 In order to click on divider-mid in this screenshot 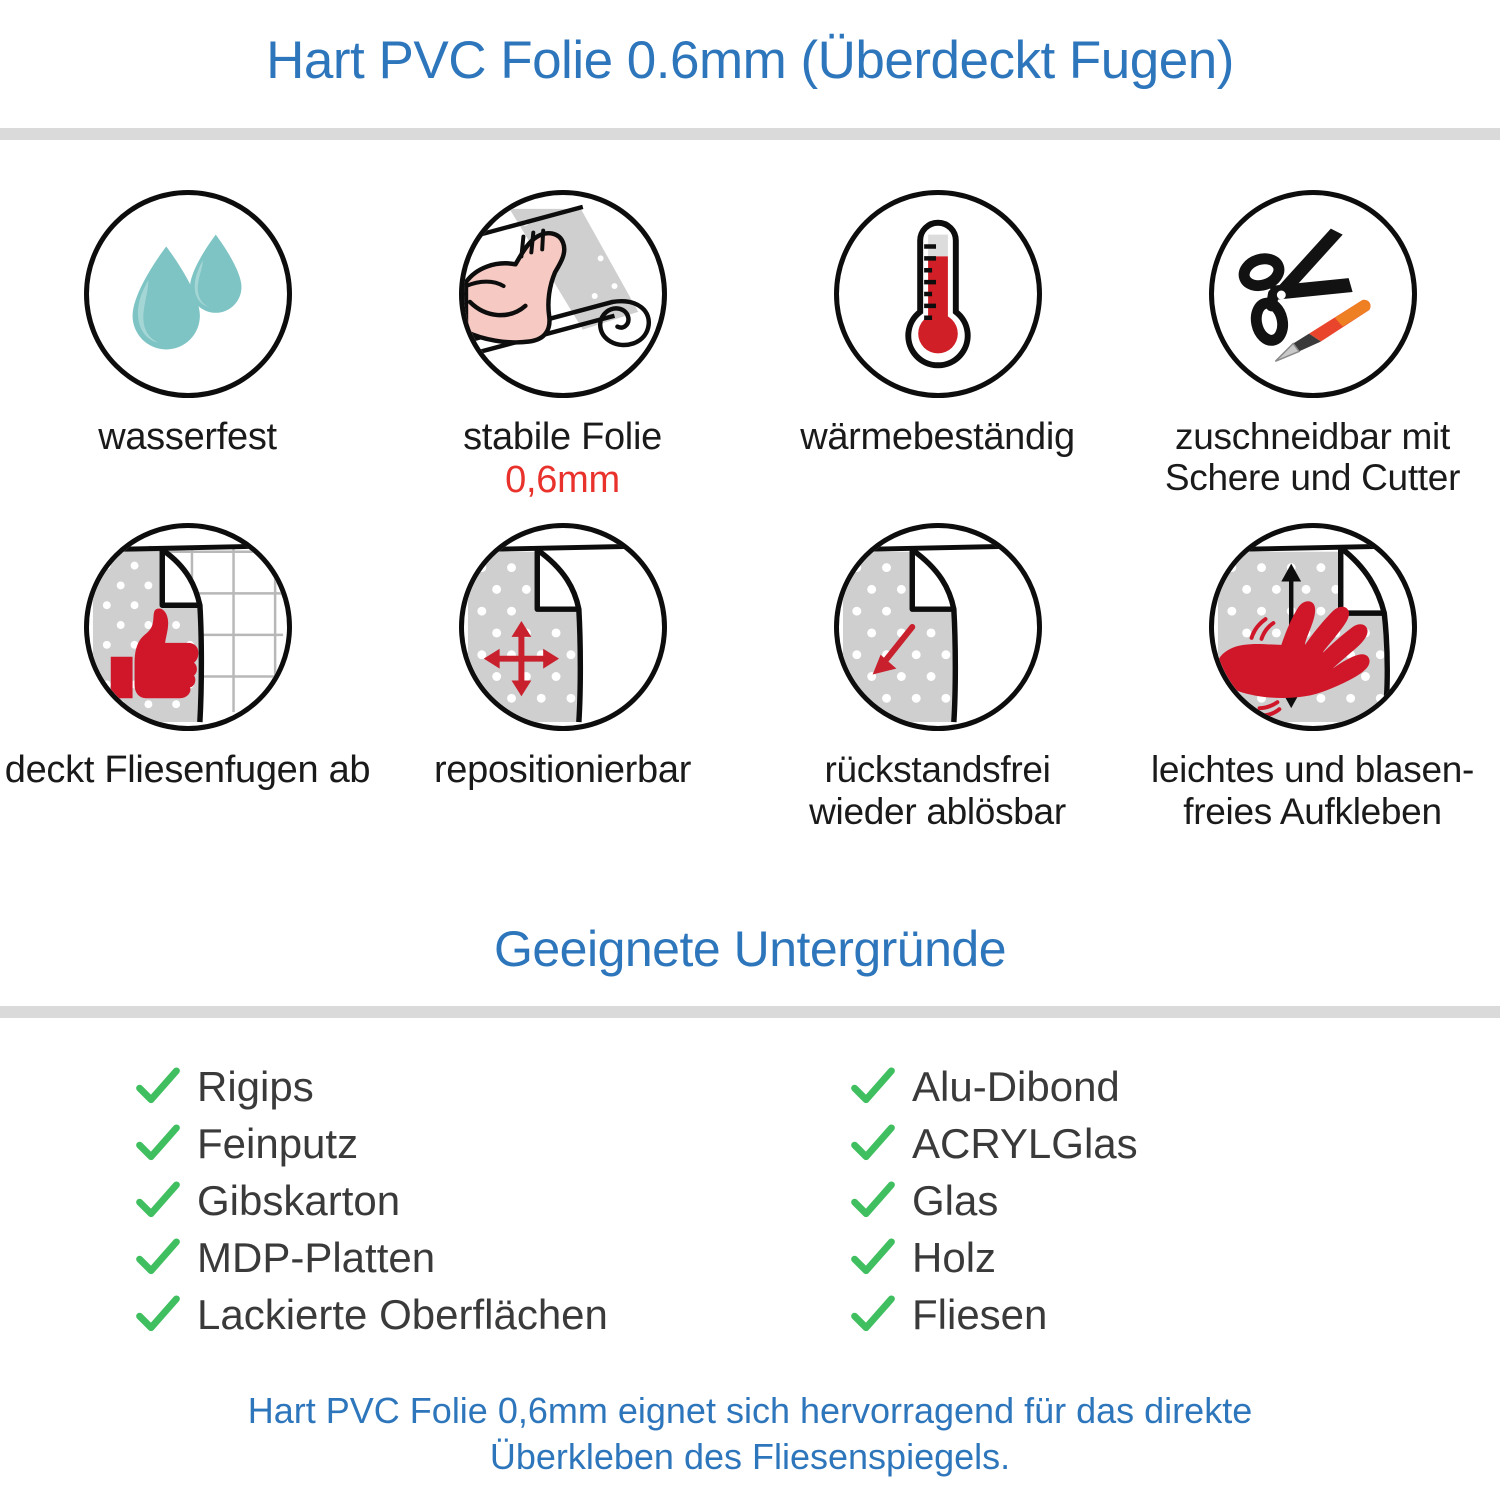, I will do `click(750, 1012)`.